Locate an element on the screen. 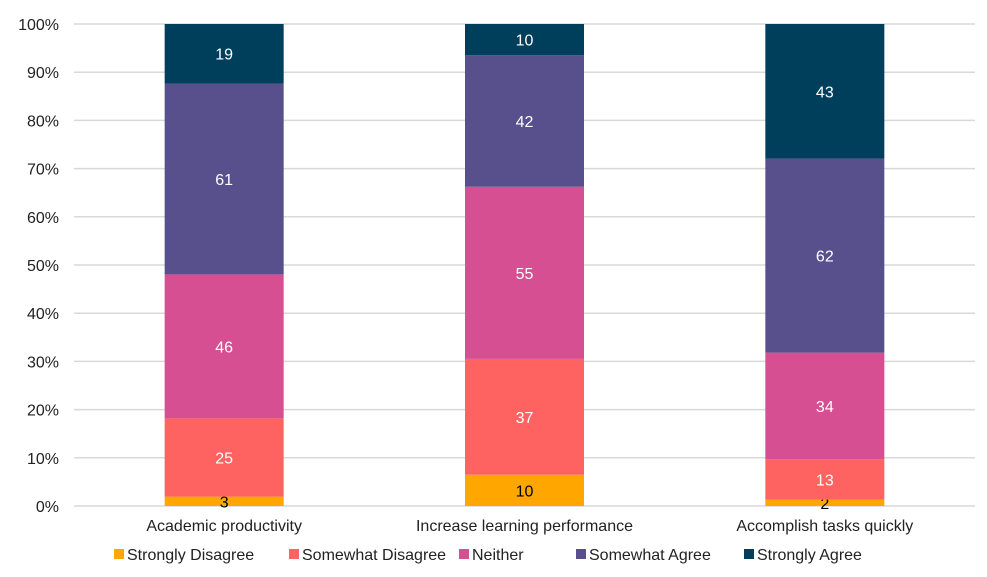 This screenshot has width=987, height=577. legend-label: Strongly Agree is located at coordinates (809, 555).